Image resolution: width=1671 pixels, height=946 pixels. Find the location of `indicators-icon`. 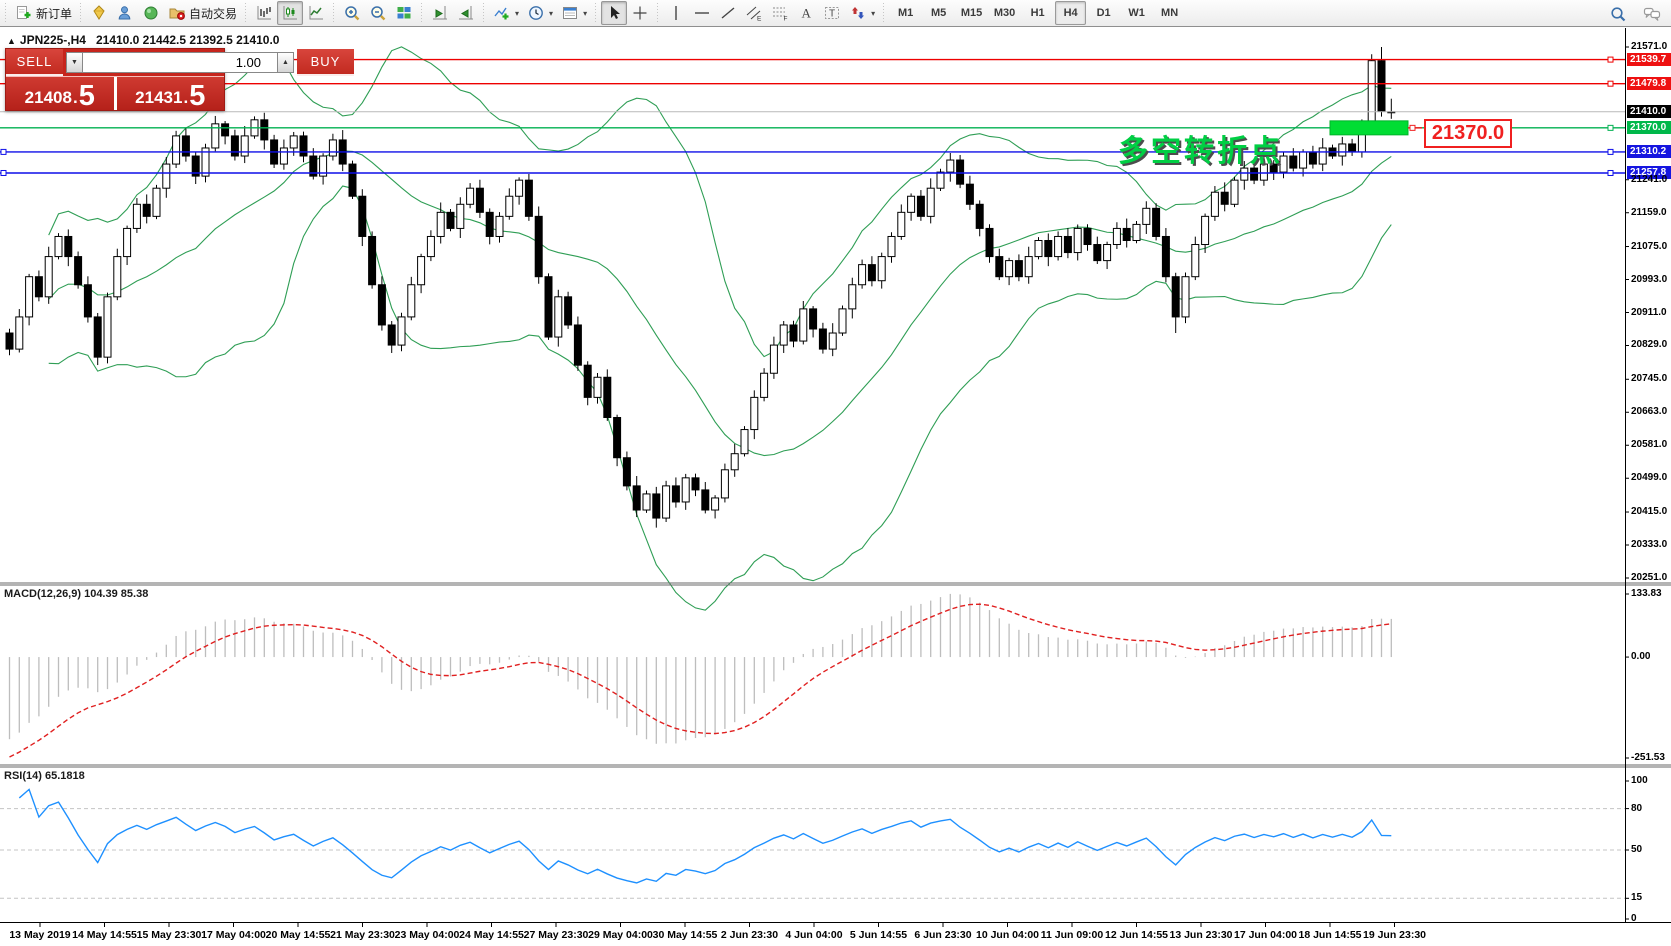

indicators-icon is located at coordinates (501, 13).